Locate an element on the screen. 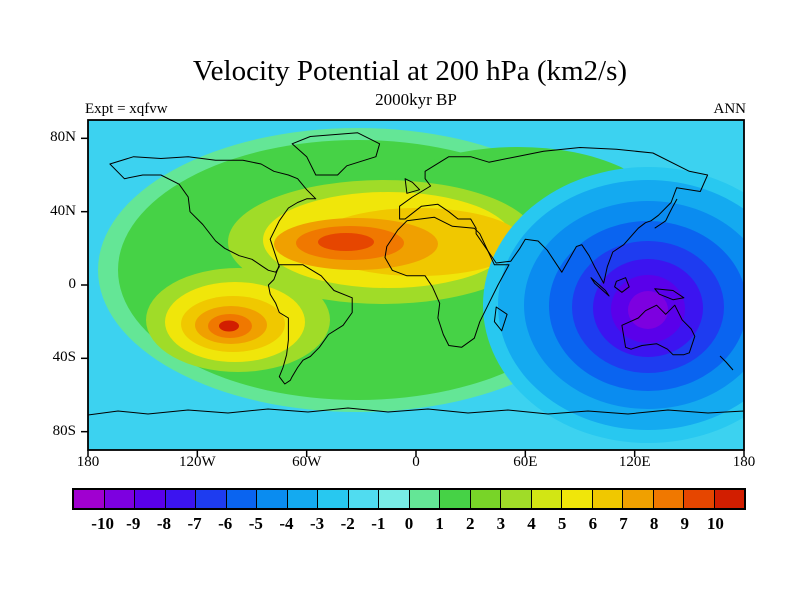  colorbar-tick-label: 2 is located at coordinates (470, 523).